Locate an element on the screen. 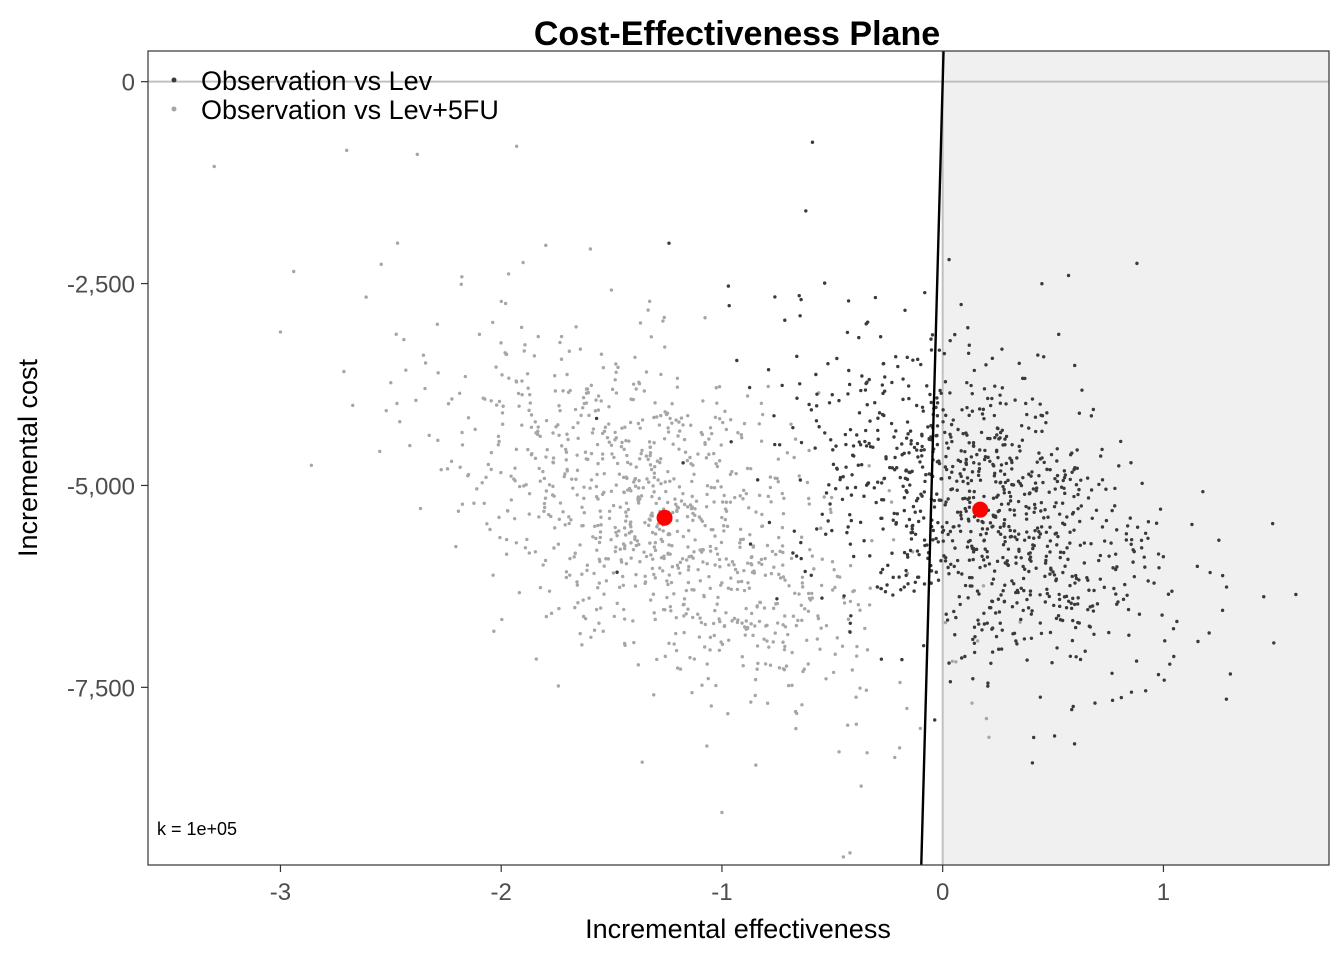 This screenshot has height=960, width=1344. means-layer is located at coordinates (822, 513).